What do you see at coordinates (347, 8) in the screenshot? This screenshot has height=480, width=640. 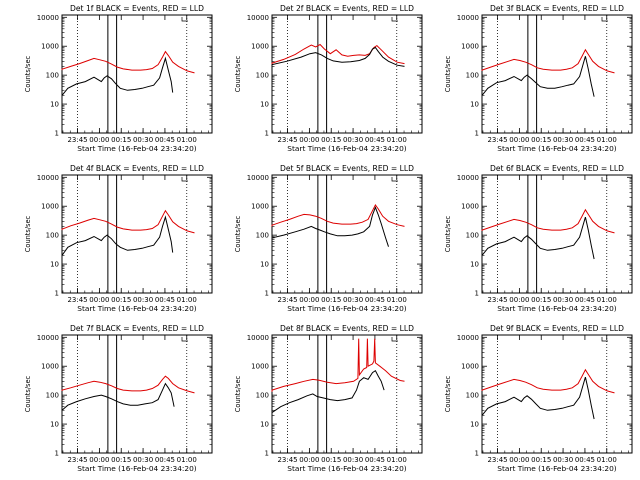 I see `panel-title: Det 2f BLACK = Events, RED = LLD` at bounding box center [347, 8].